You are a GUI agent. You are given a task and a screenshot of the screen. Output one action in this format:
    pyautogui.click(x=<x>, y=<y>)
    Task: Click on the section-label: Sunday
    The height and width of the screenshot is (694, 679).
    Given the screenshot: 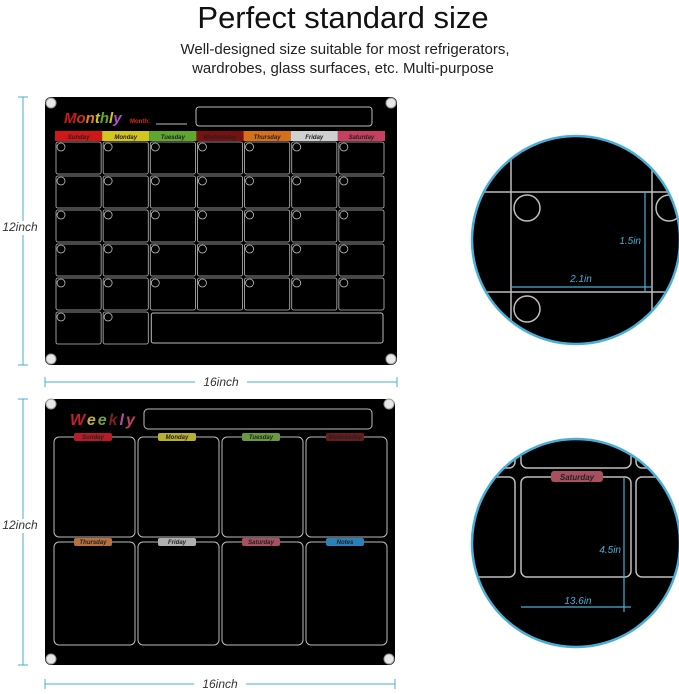 What is the action you would take?
    pyautogui.click(x=93, y=438)
    